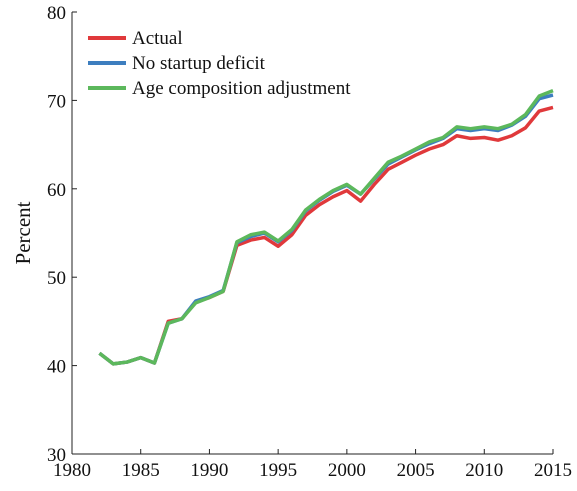 The height and width of the screenshot is (491, 577). Describe the element at coordinates (56, 13) in the screenshot. I see `y-tick-label: 80` at that location.